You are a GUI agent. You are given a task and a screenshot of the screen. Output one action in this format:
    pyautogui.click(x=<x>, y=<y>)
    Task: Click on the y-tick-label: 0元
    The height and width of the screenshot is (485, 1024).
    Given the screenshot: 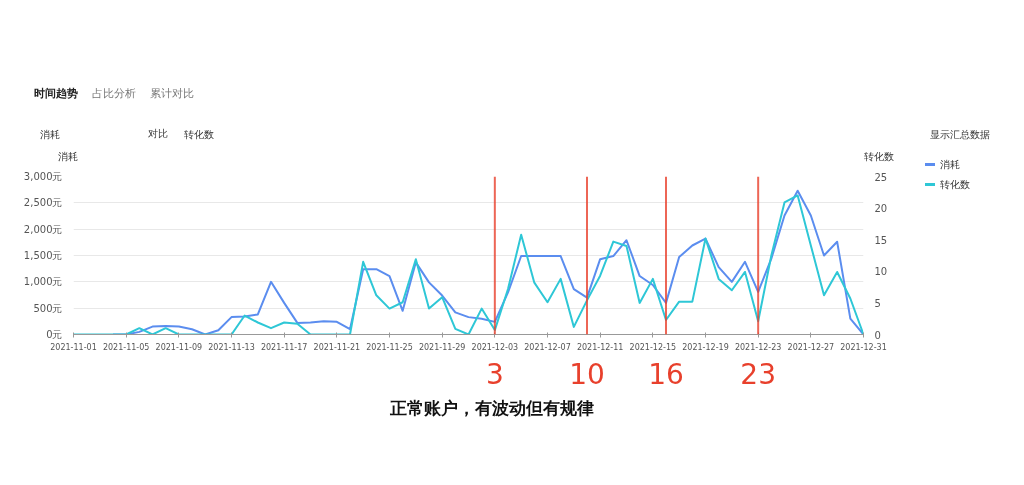 What is the action you would take?
    pyautogui.click(x=54, y=334)
    